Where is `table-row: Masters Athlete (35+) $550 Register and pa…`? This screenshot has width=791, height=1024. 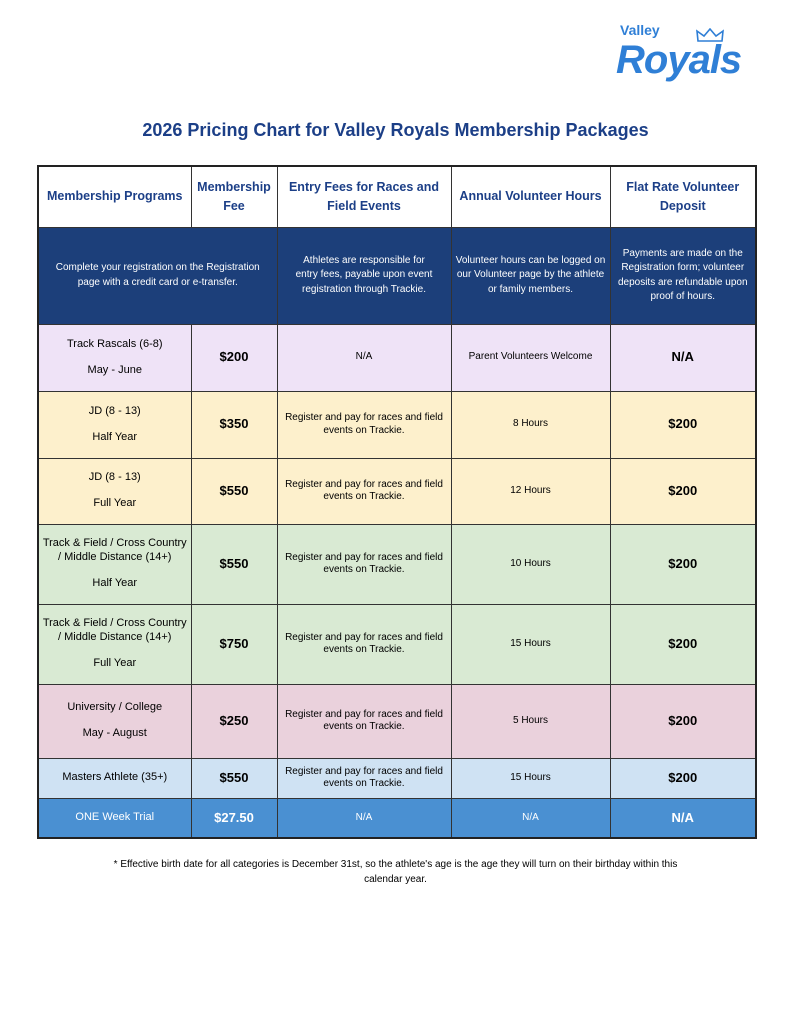
table-row: Masters Athlete (35+) $550 Register and pa… is located at coordinates (397, 778).